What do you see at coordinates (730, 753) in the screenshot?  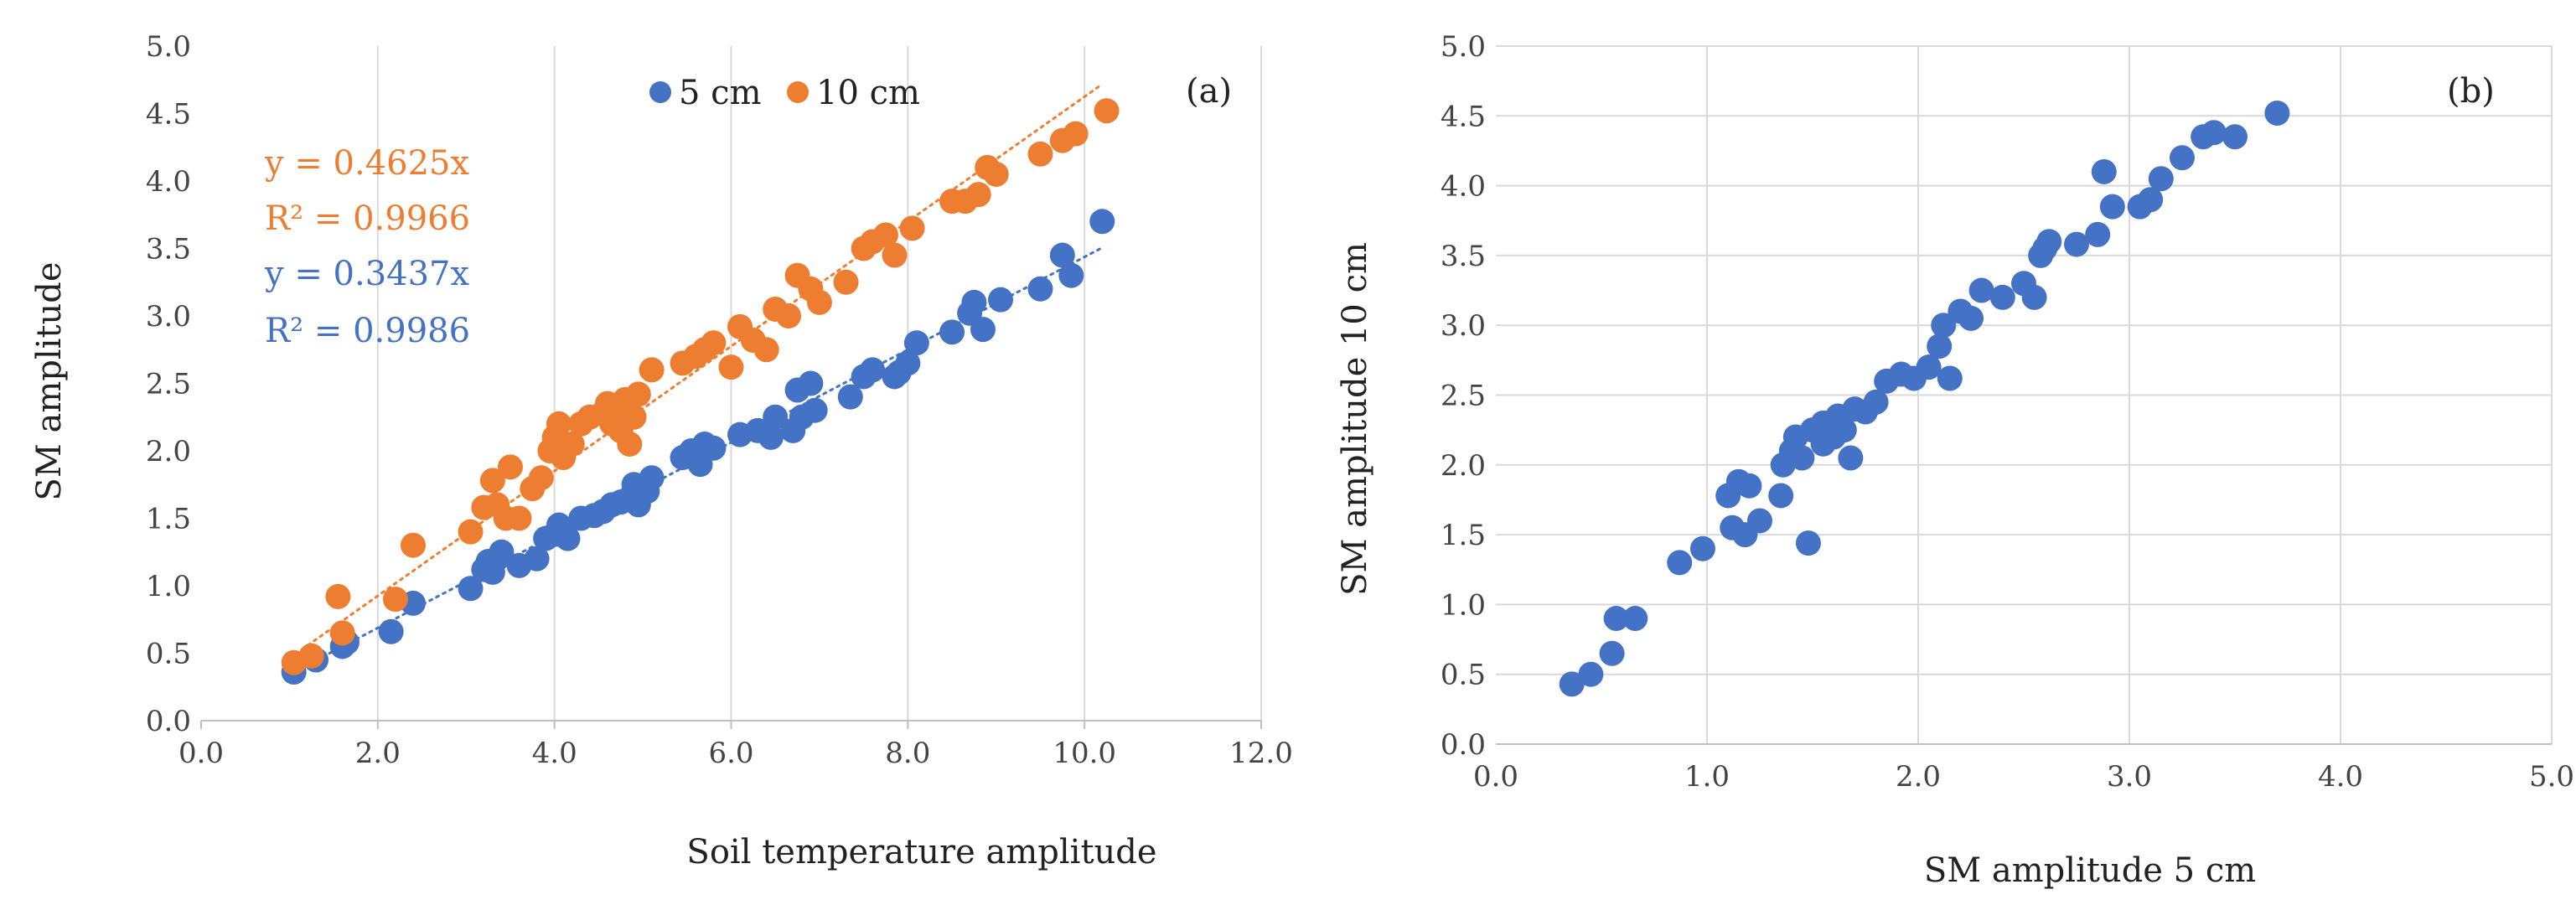 I see `x-tick-label: 6.0` at bounding box center [730, 753].